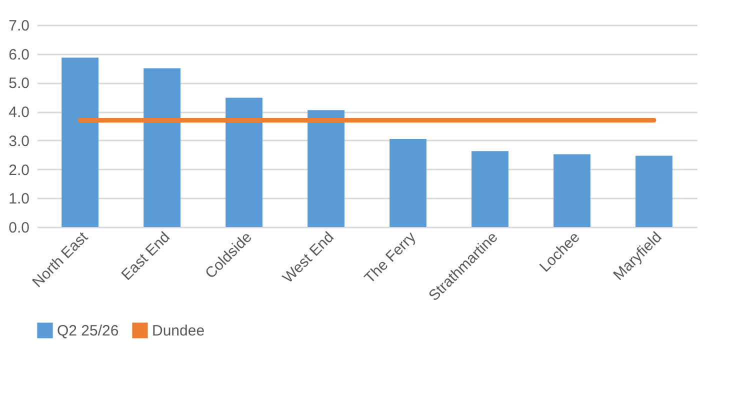 The width and height of the screenshot is (743, 409). What do you see at coordinates (19, 228) in the screenshot?
I see `y-tick-label: 0.0` at bounding box center [19, 228].